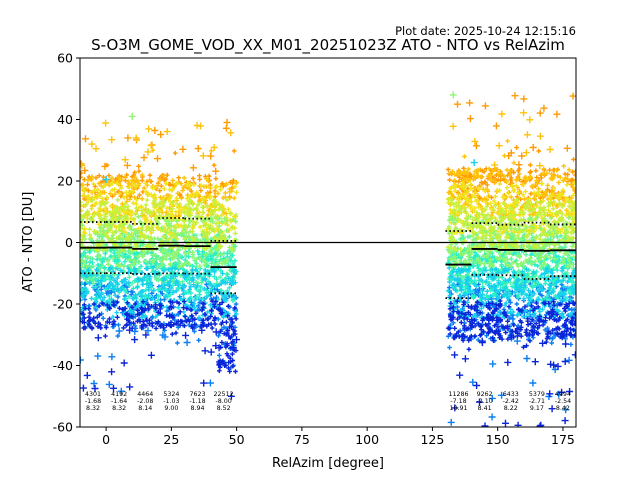  Describe the element at coordinates (171, 408) in the screenshot. I see `bin-label: 9.00` at that location.